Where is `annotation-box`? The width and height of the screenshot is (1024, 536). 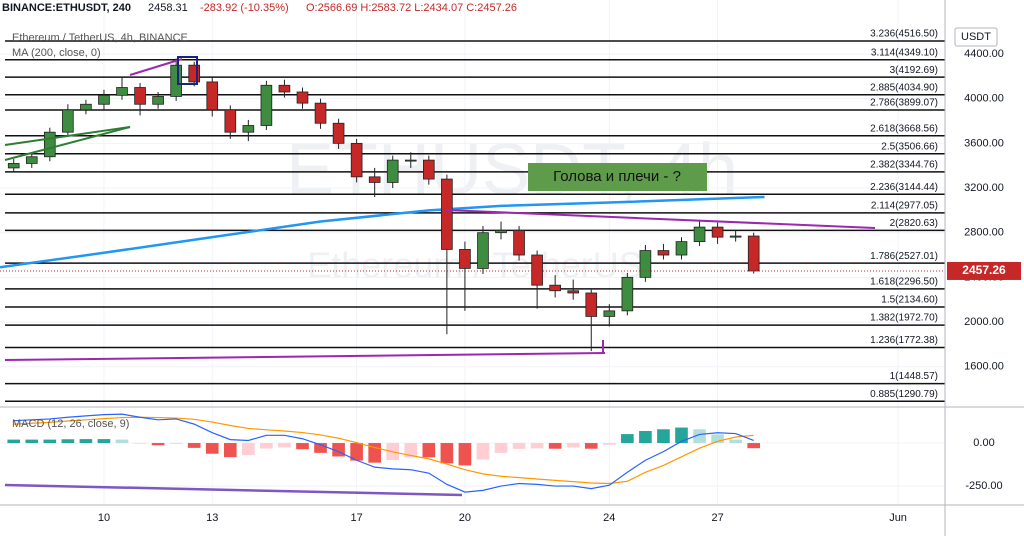 annotation-box is located at coordinates (617, 177).